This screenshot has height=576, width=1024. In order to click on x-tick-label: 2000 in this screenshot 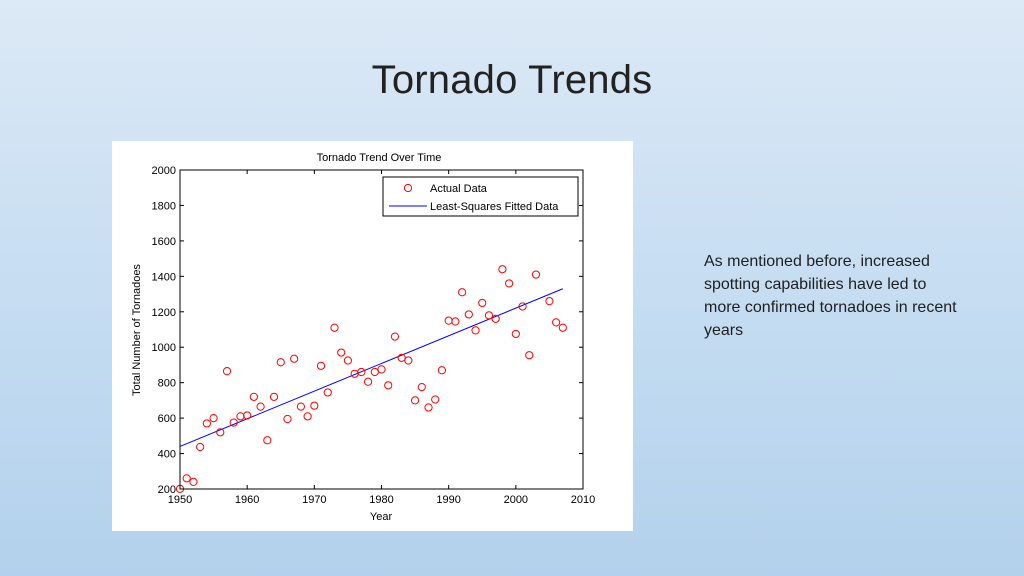, I will do `click(516, 500)`.